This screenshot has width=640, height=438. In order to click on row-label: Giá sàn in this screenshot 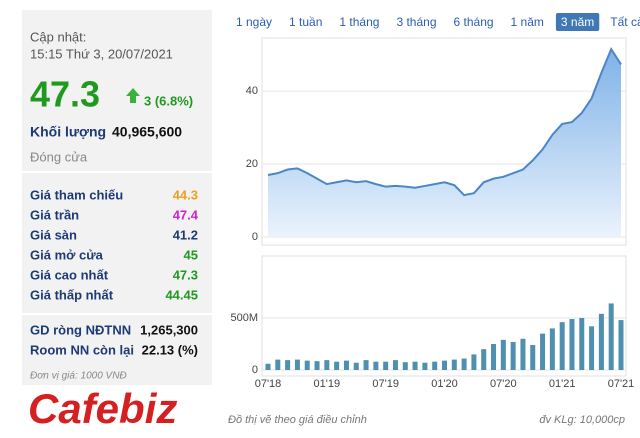, I will do `click(53, 234)`.